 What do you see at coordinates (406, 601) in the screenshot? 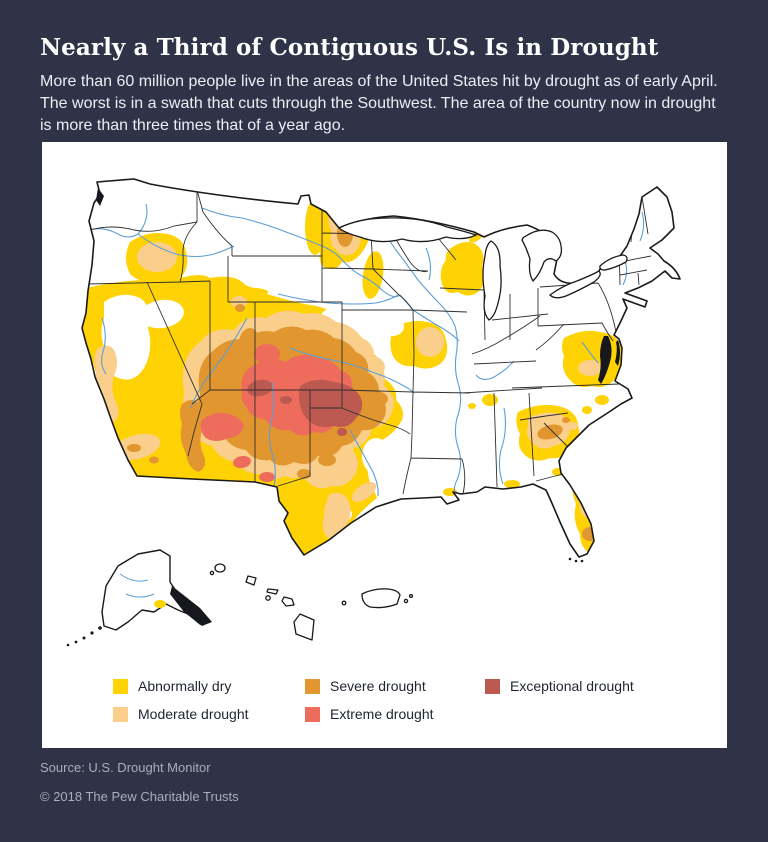
I see `vieques` at bounding box center [406, 601].